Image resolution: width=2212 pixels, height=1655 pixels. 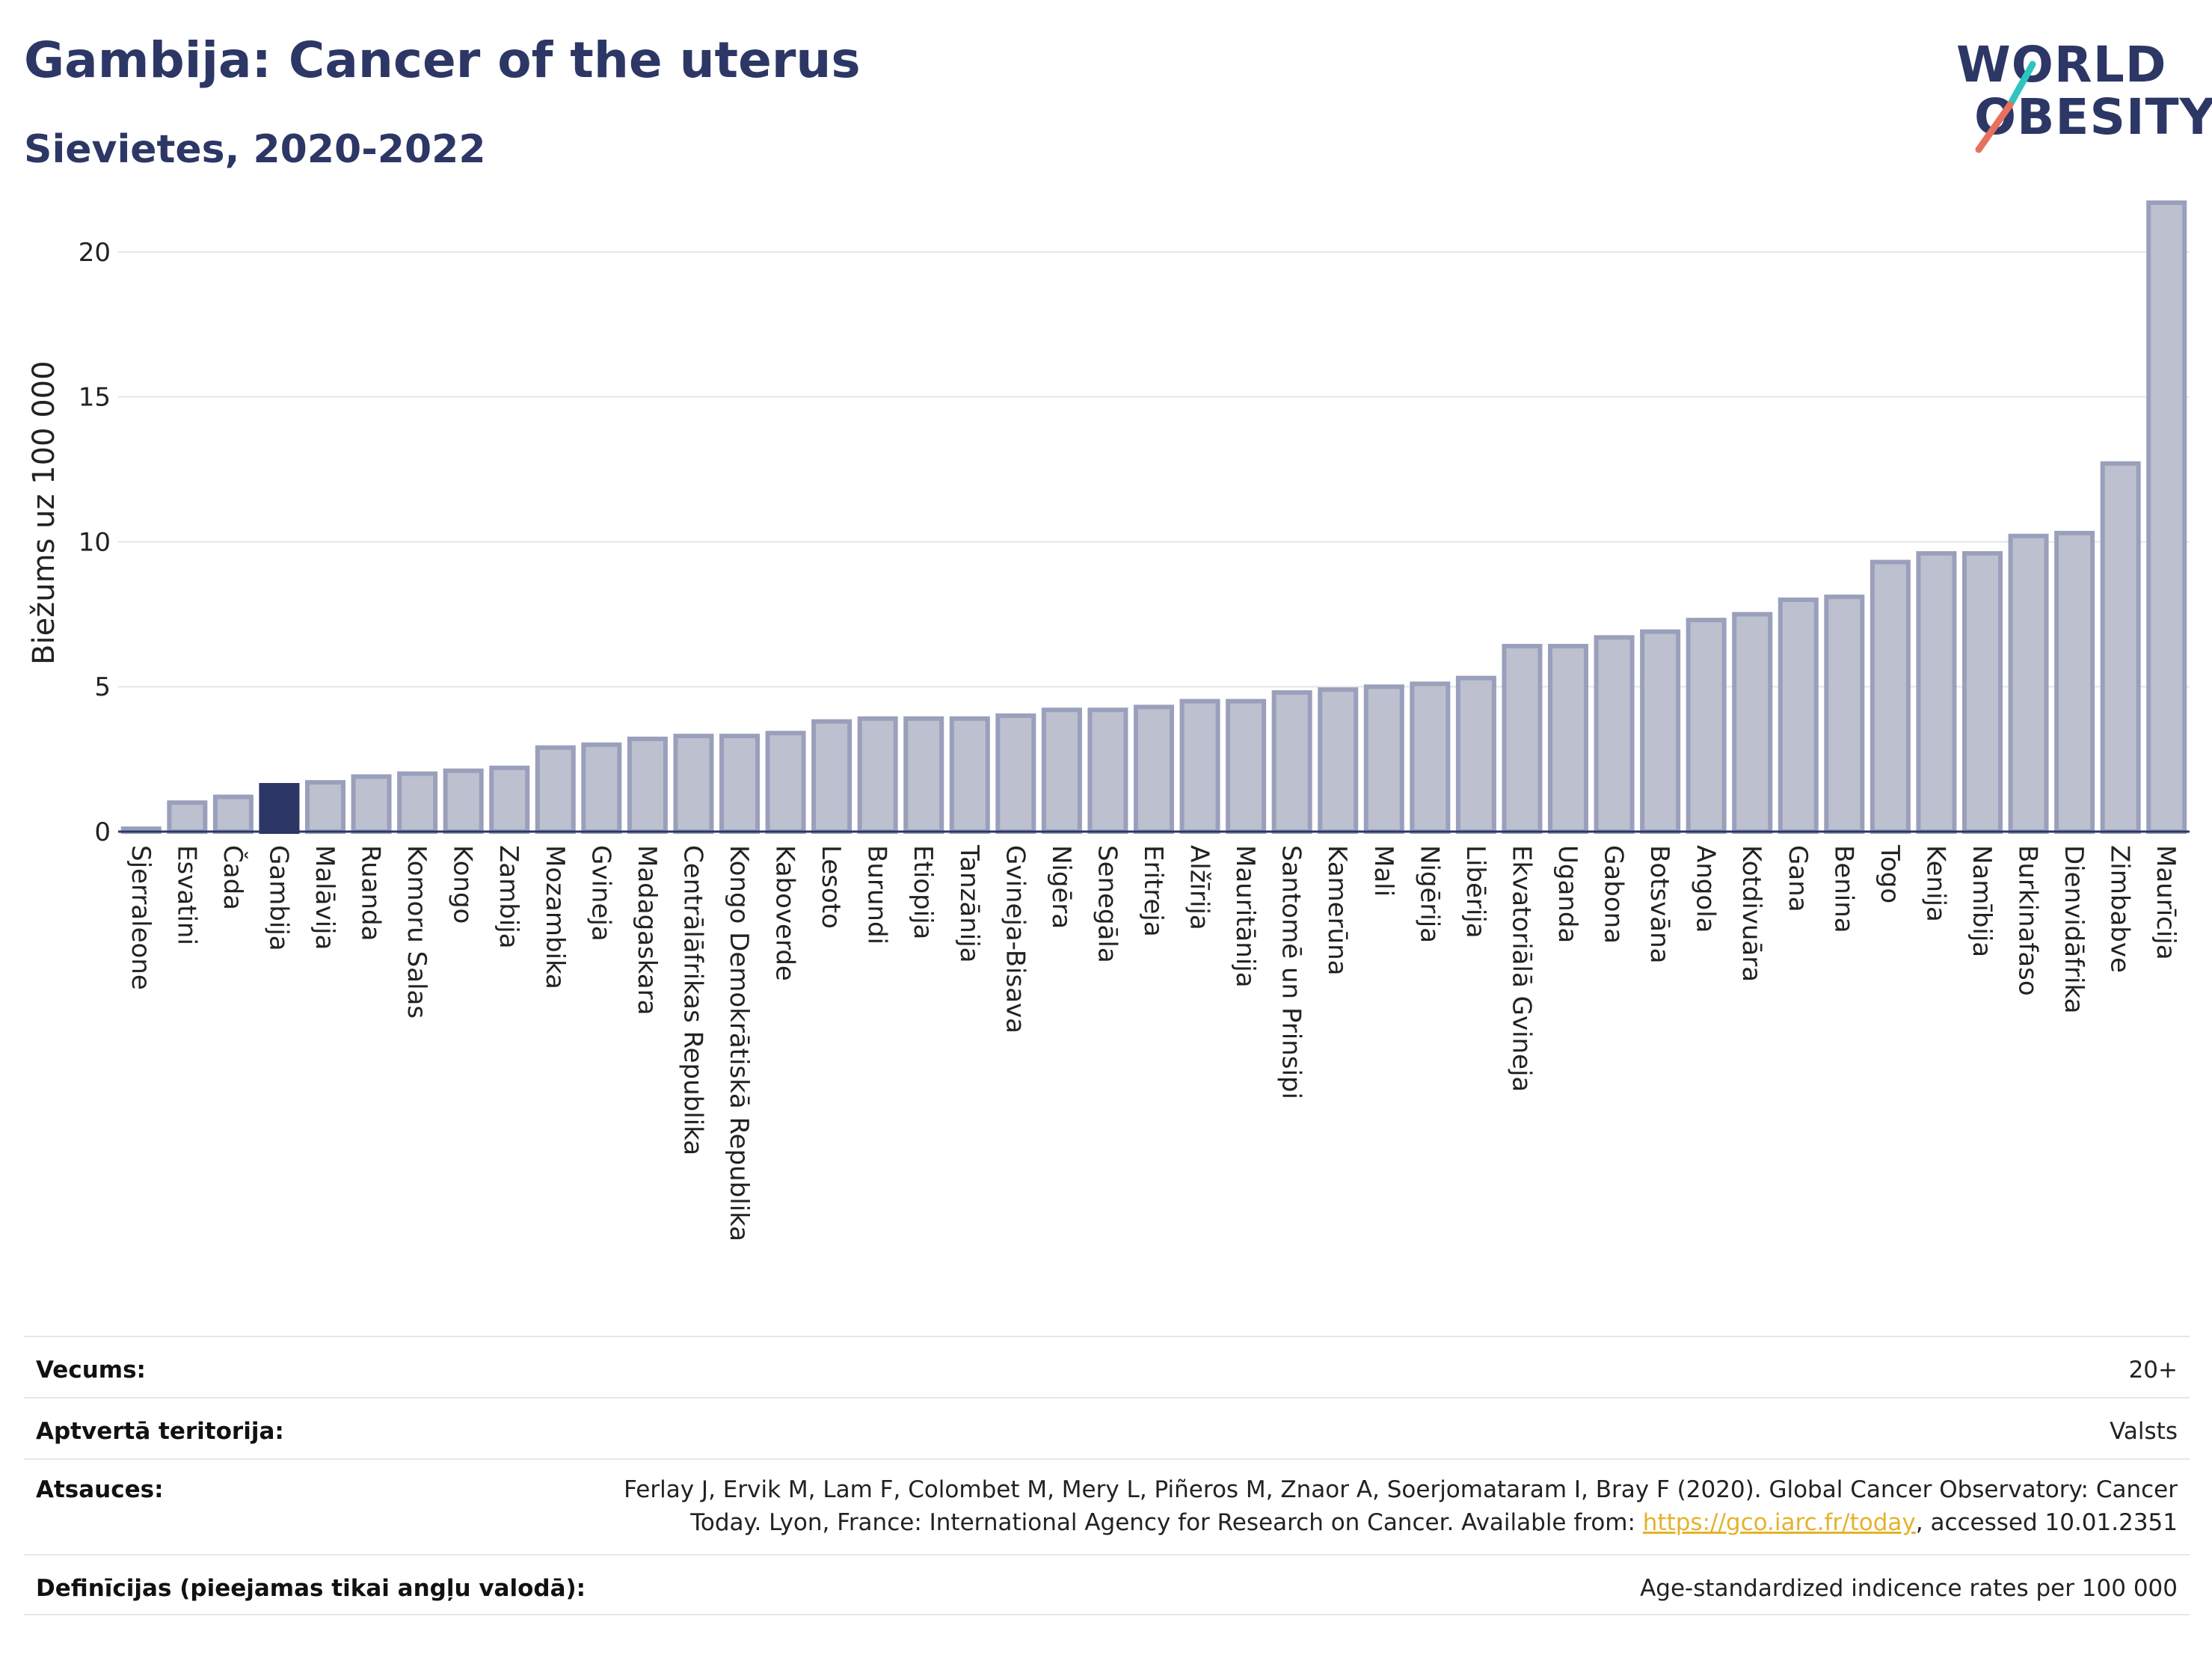 What do you see at coordinates (95, 398) in the screenshot?
I see `y-tick-label: 15` at bounding box center [95, 398].